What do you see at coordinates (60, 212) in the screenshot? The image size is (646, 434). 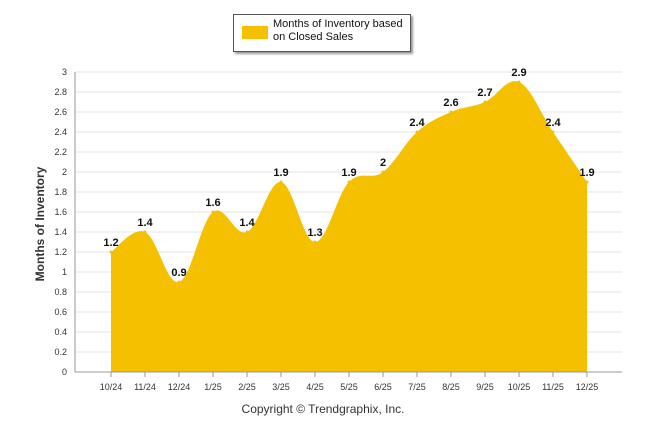 I see `y-tick-label: 1.6` at bounding box center [60, 212].